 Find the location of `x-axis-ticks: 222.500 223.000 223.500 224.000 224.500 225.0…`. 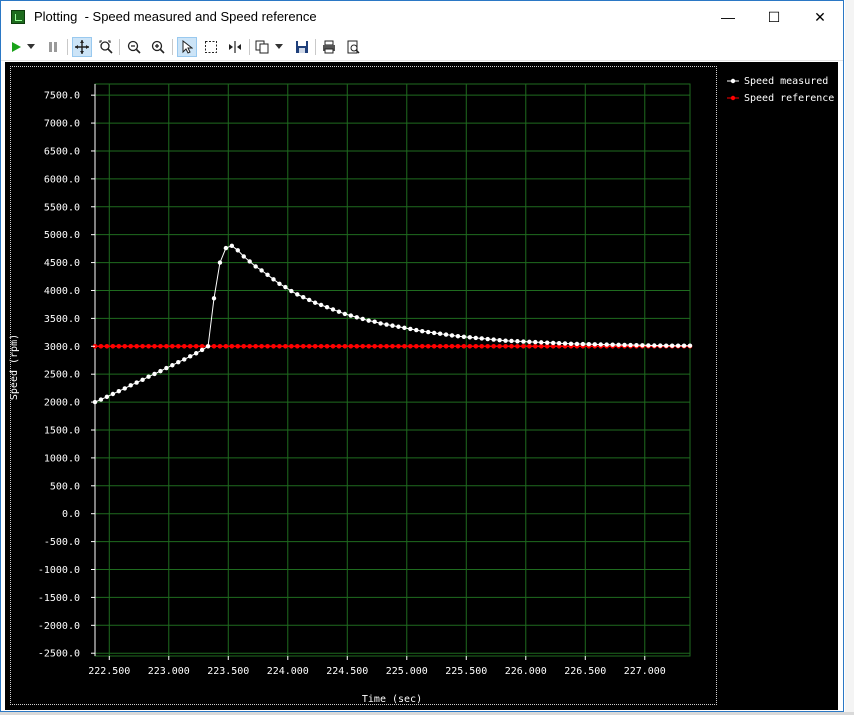

x-axis-ticks: 222.500 223.000 223.500 224.000 224.500 225.0… is located at coordinates (377, 666).